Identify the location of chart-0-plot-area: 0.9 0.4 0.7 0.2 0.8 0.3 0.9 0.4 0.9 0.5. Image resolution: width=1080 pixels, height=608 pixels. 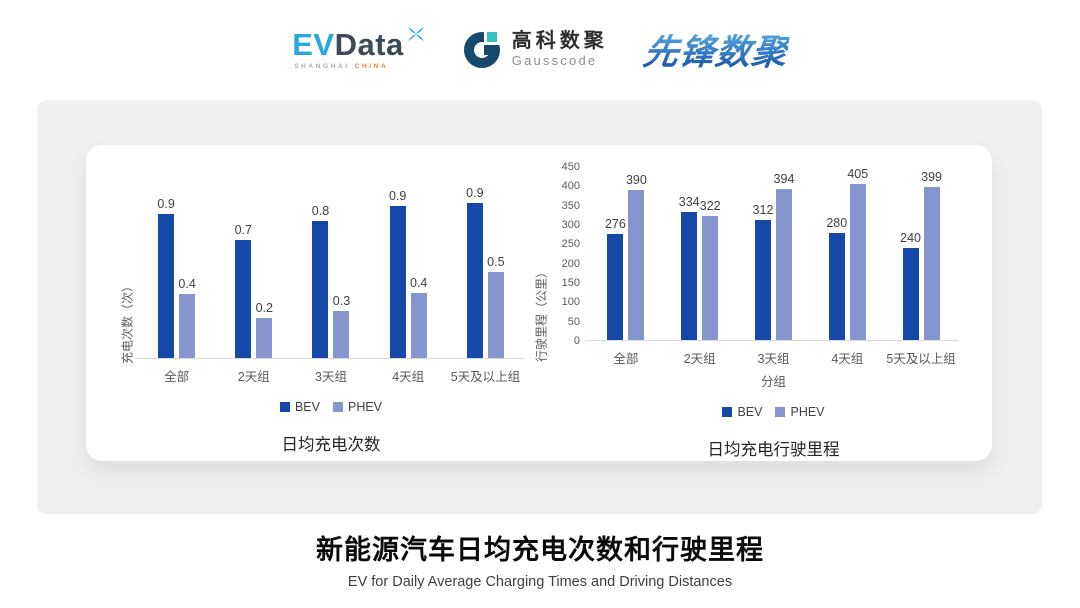
(329, 272).